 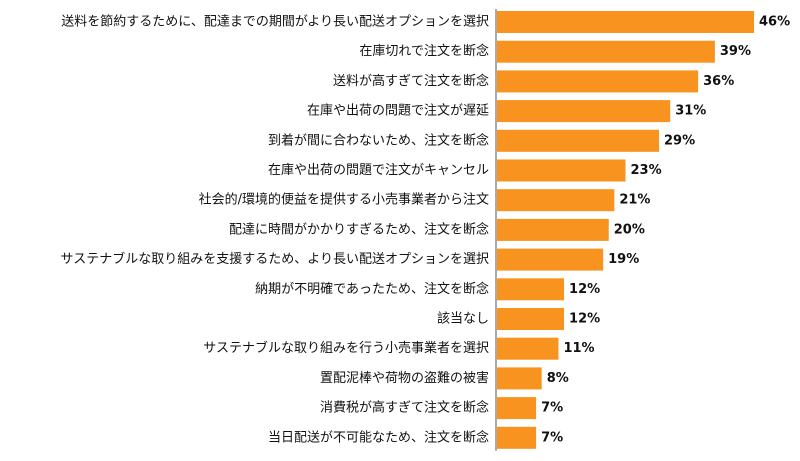 What do you see at coordinates (346, 348) in the screenshot?
I see `category-label: サステナブルな取り組みを行う小売事業者を選択` at bounding box center [346, 348].